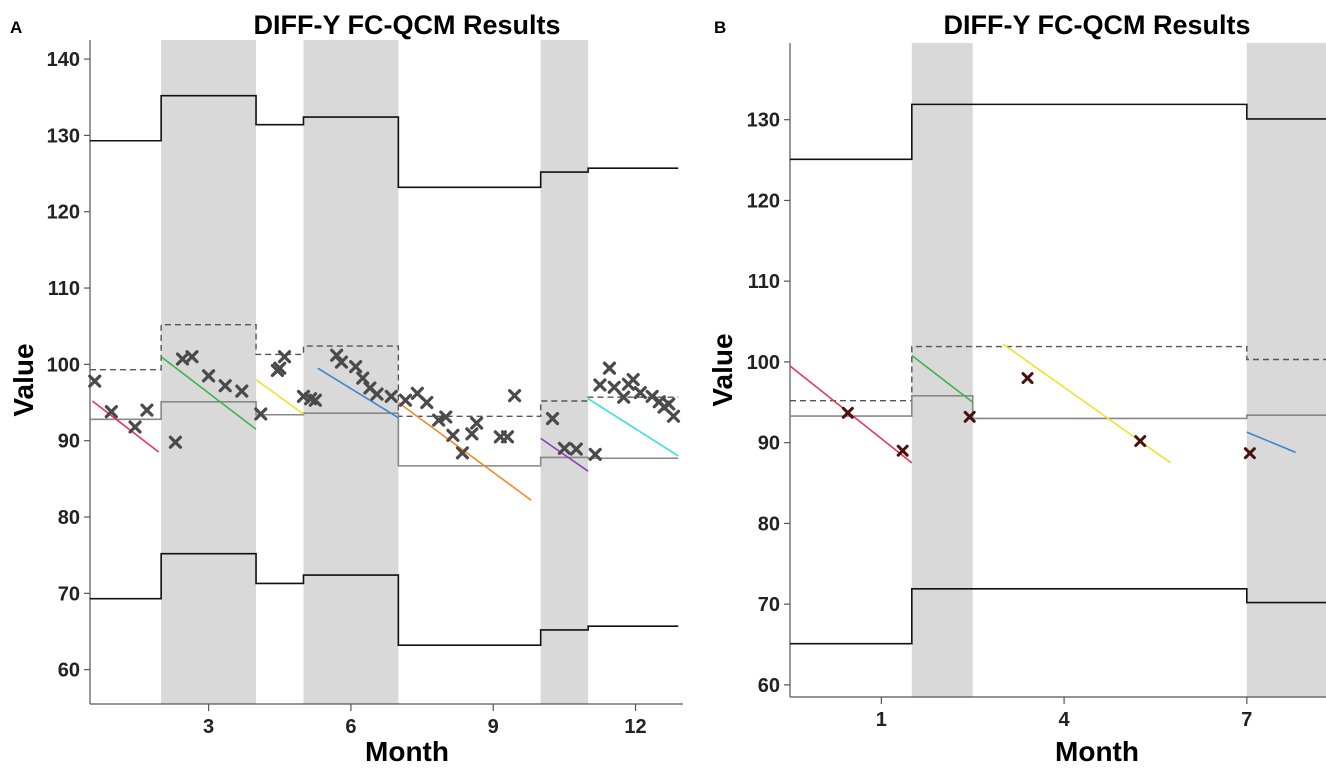  What do you see at coordinates (69, 594) in the screenshot?
I see `panel-a-y-tick-label: 70` at bounding box center [69, 594].